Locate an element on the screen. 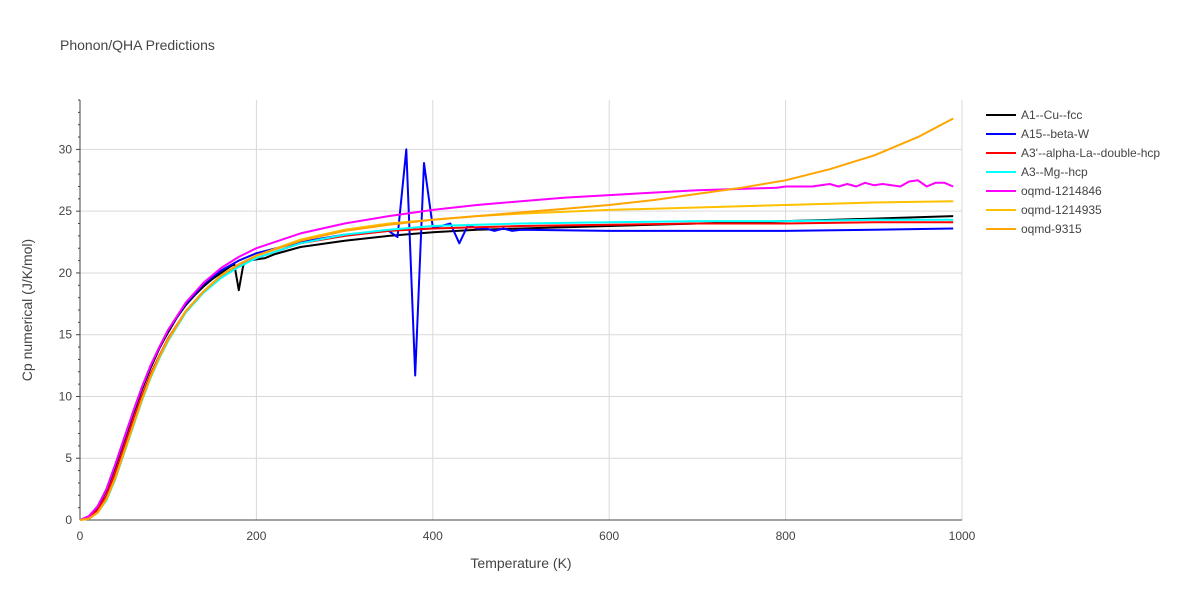  x-tick-label: 600 is located at coordinates (609, 536).